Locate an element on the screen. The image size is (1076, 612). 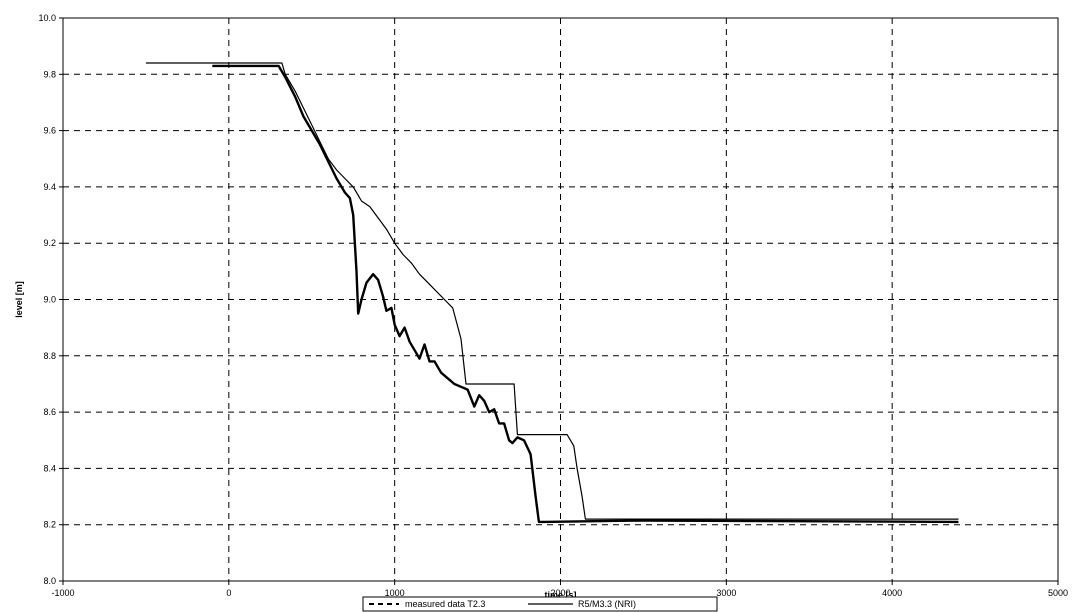
legend-label-r5m33: R5/M3.3 (NRI) is located at coordinates (607, 604).